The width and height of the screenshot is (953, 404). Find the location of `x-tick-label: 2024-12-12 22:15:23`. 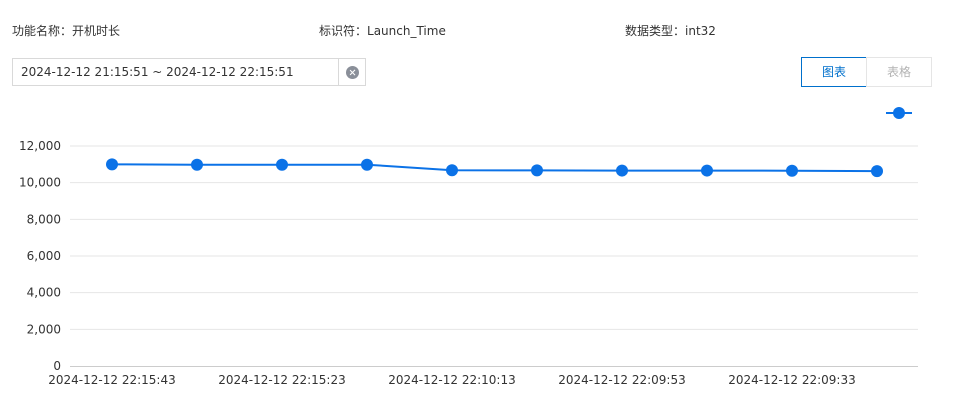

x-tick-label: 2024-12-12 22:15:23 is located at coordinates (281, 380).